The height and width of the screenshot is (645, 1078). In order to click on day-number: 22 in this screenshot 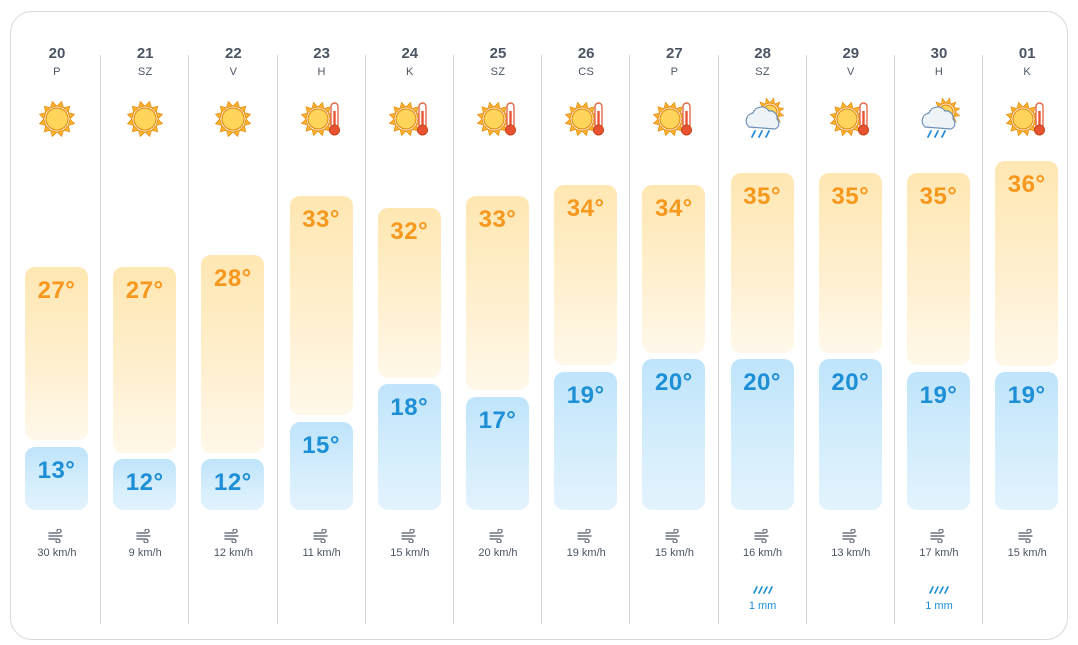, I will do `click(233, 53)`.